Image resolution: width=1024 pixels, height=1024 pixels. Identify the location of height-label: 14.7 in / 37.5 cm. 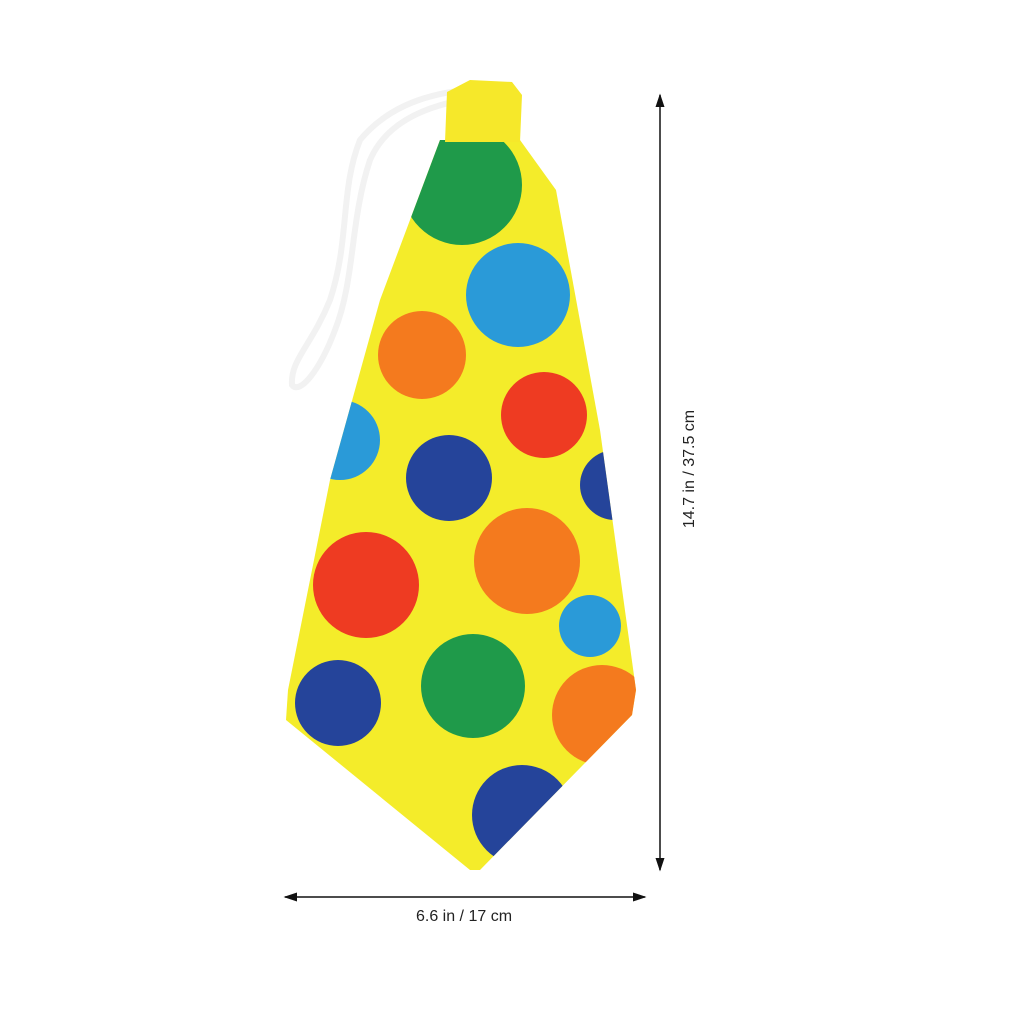
(689, 469).